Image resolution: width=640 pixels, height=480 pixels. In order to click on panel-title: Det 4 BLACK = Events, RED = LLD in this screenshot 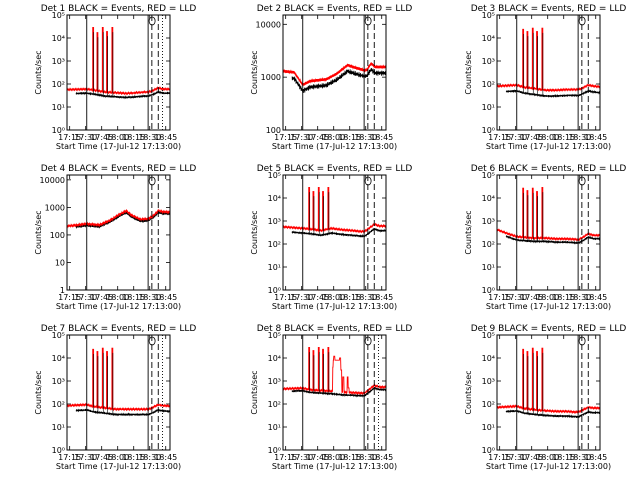, I will do `click(119, 169)`.